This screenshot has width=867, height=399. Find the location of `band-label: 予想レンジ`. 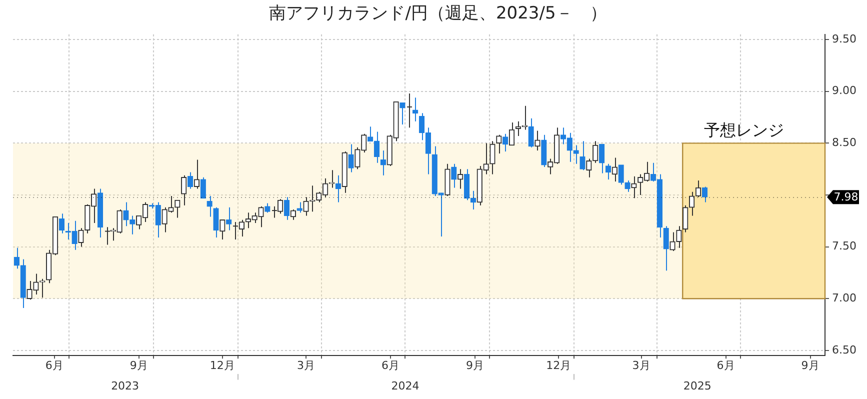

band-label: 予想レンジ is located at coordinates (744, 130).